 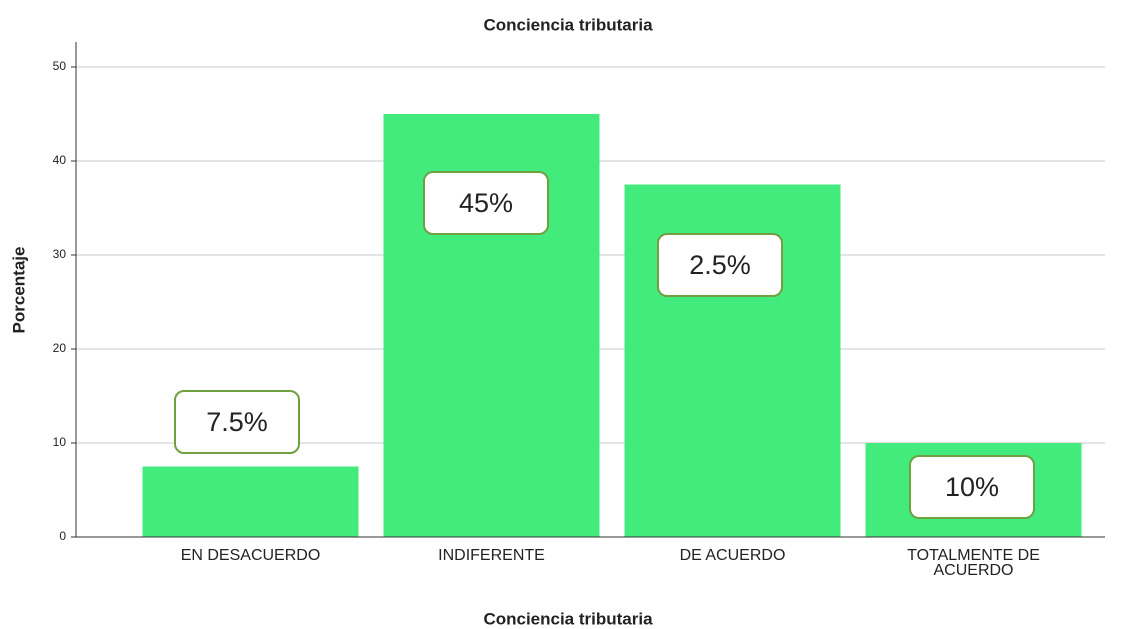 I want to click on x-tick-label: DE ACUERDO, so click(x=732, y=555).